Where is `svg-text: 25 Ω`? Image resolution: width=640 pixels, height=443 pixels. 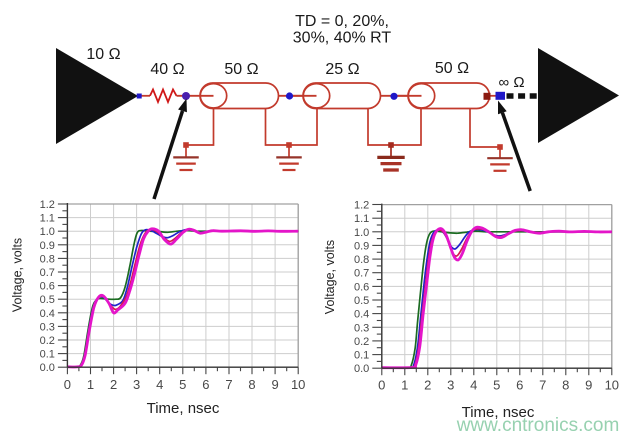 svg-text: 25 Ω is located at coordinates (342, 69).